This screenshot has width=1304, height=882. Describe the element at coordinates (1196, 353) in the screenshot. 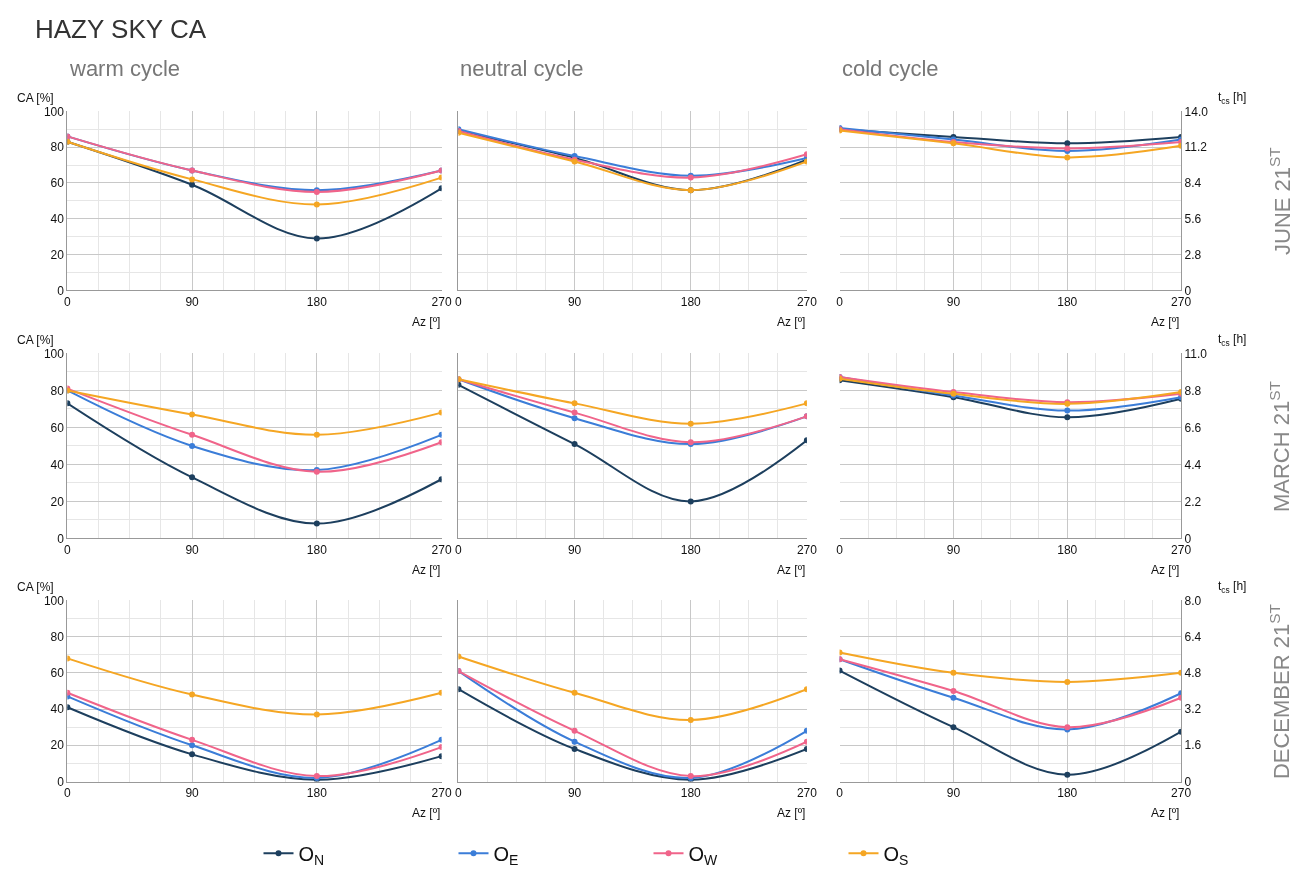

I see `y-tick-label: 11.0` at that location.